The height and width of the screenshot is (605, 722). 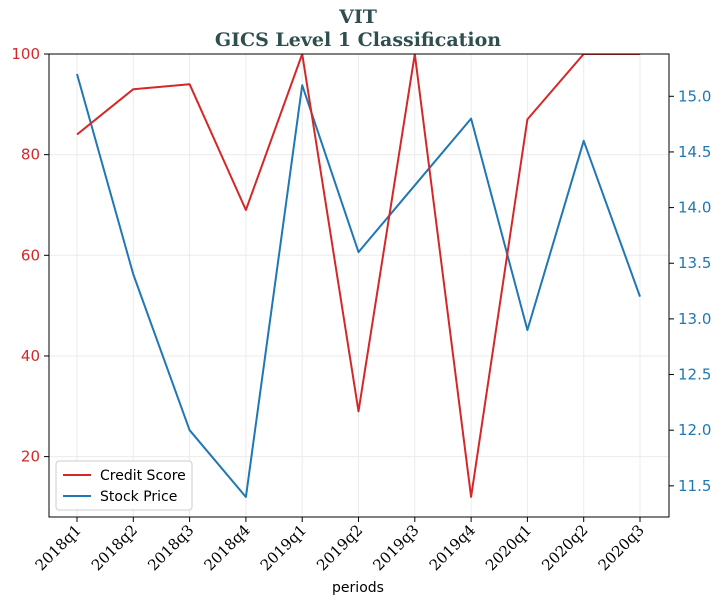 I want to click on left-tick-label: 80, so click(x=30, y=155).